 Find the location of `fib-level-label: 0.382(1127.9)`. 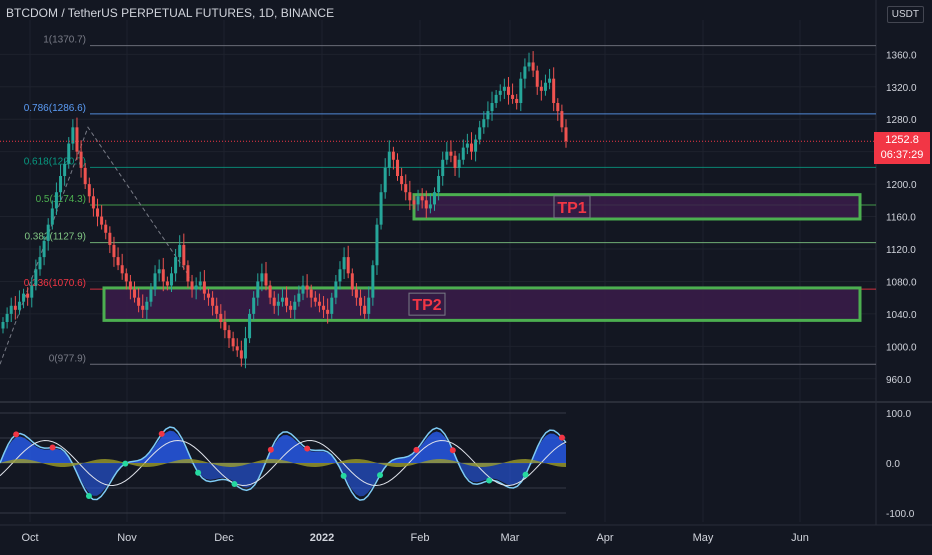

fib-level-label: 0.382(1127.9) is located at coordinates (55, 237).